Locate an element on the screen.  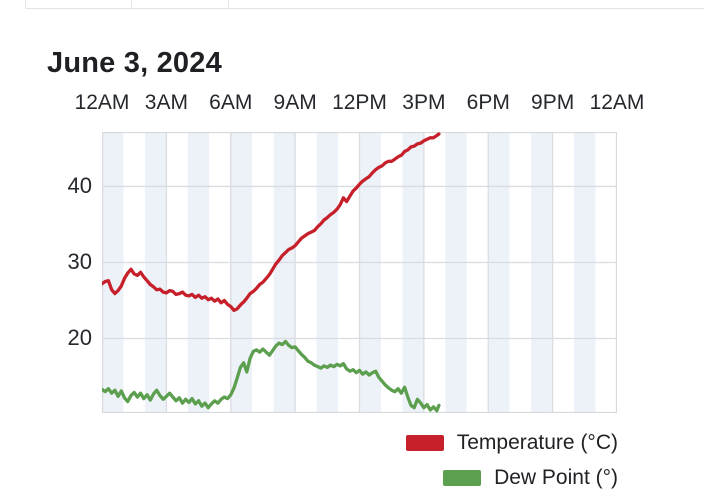
x-tick-label: 9AM is located at coordinates (295, 102).